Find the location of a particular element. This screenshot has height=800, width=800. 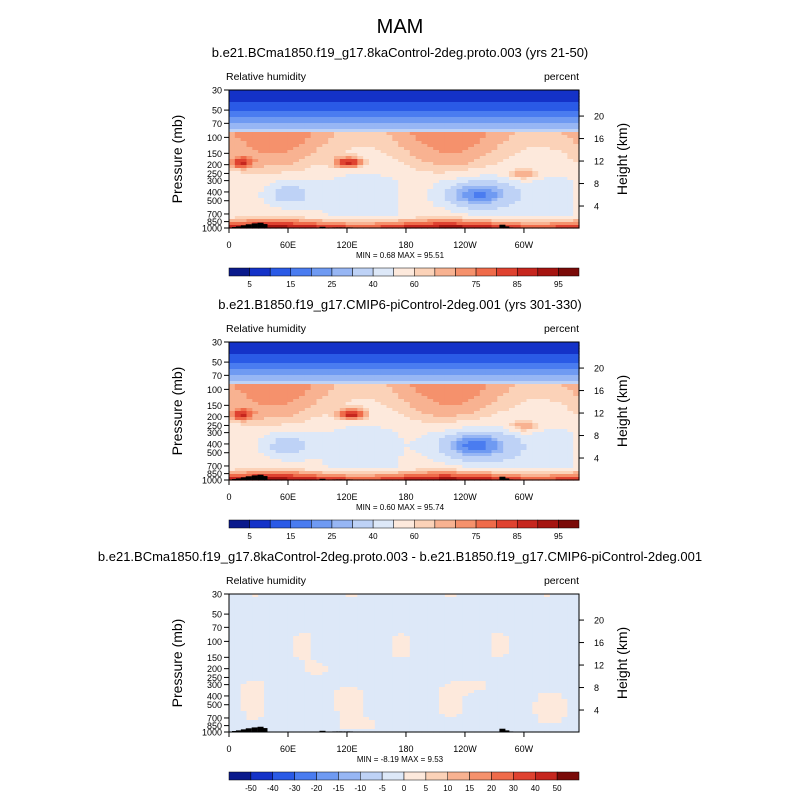

colorbar-swatch is located at coordinates (425, 272).